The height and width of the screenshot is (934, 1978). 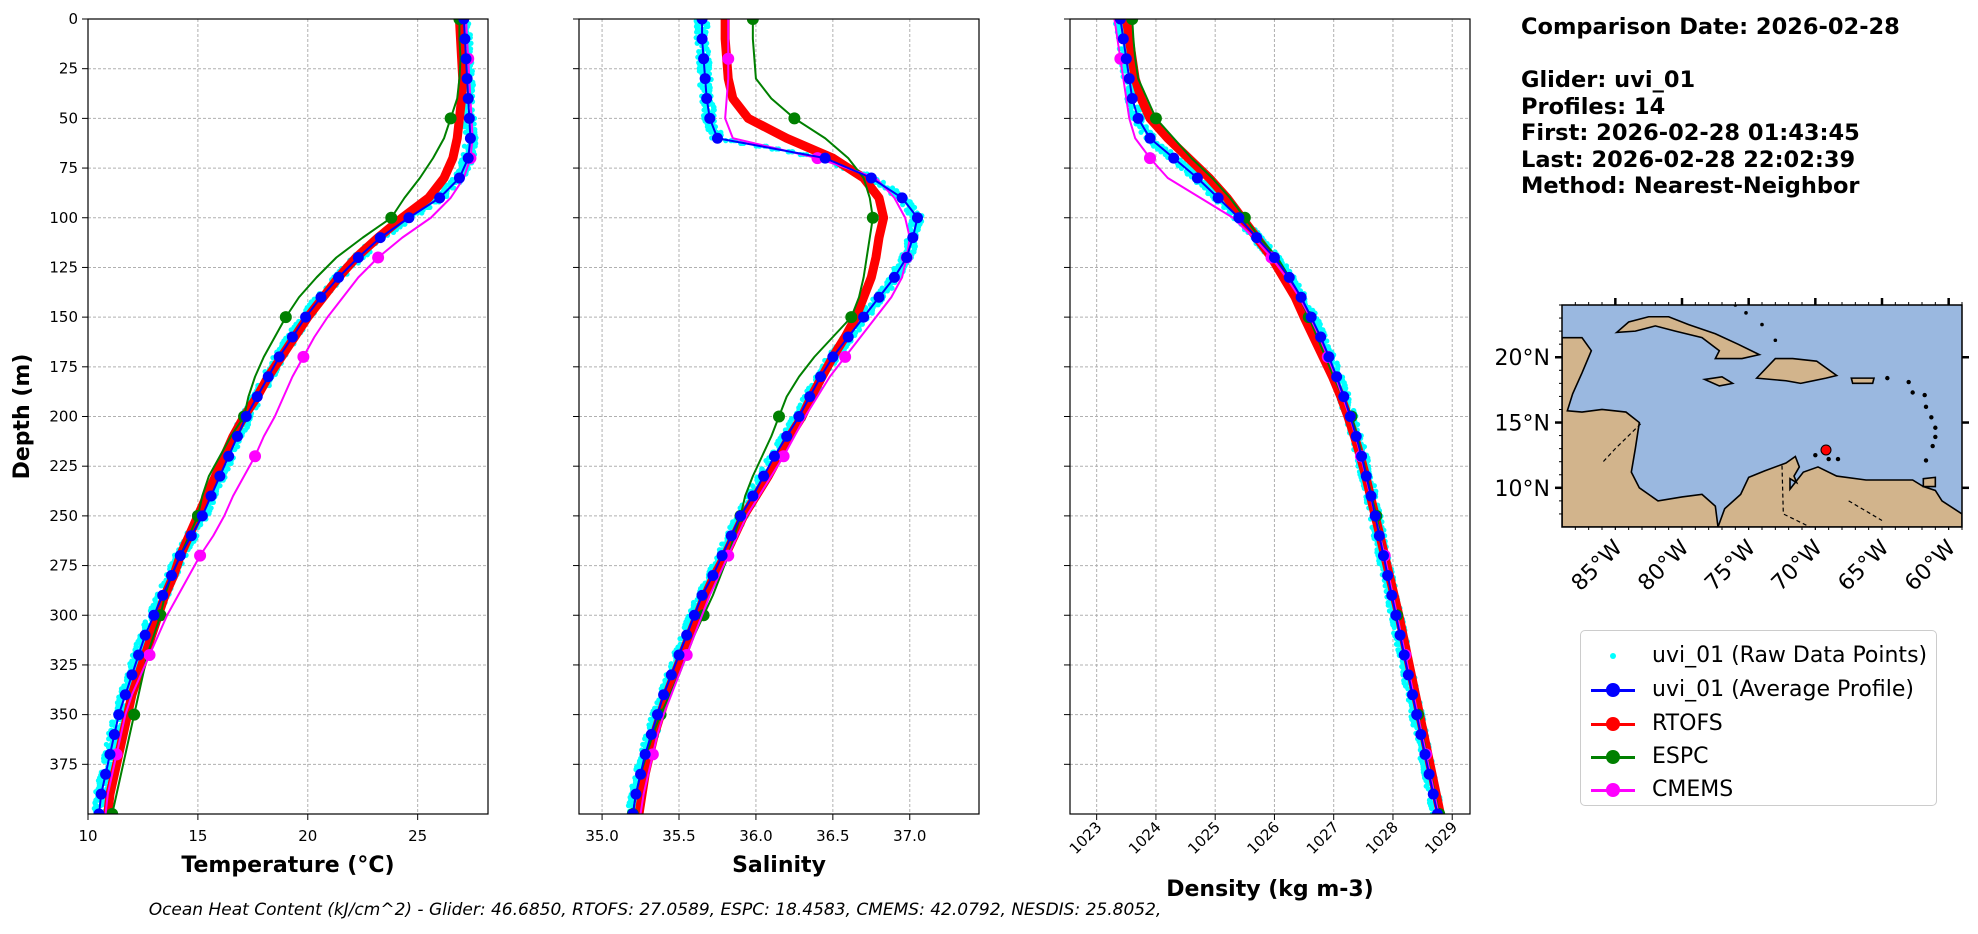 What do you see at coordinates (1839, 491) in the screenshot?
I see `land-south-america` at bounding box center [1839, 491].